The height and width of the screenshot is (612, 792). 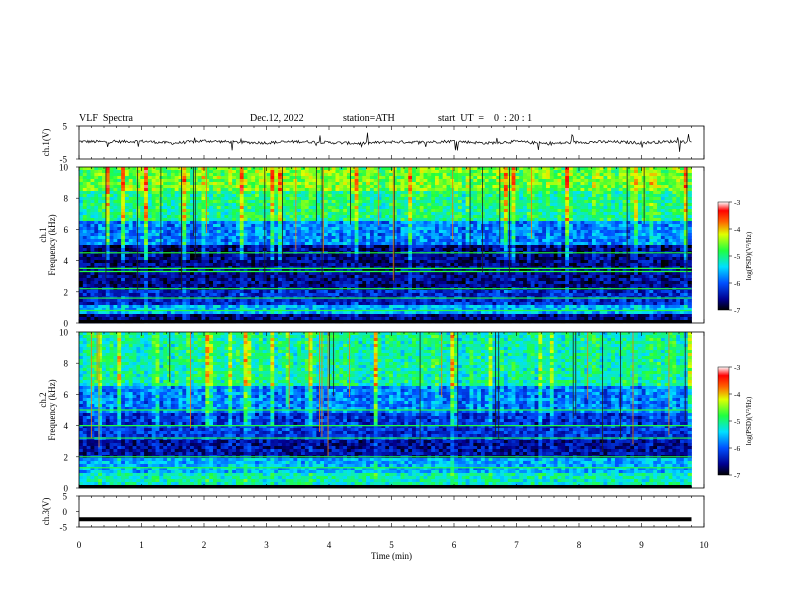 What do you see at coordinates (46, 143) in the screenshot?
I see `y-axis-label: ch.1(V)` at bounding box center [46, 143].